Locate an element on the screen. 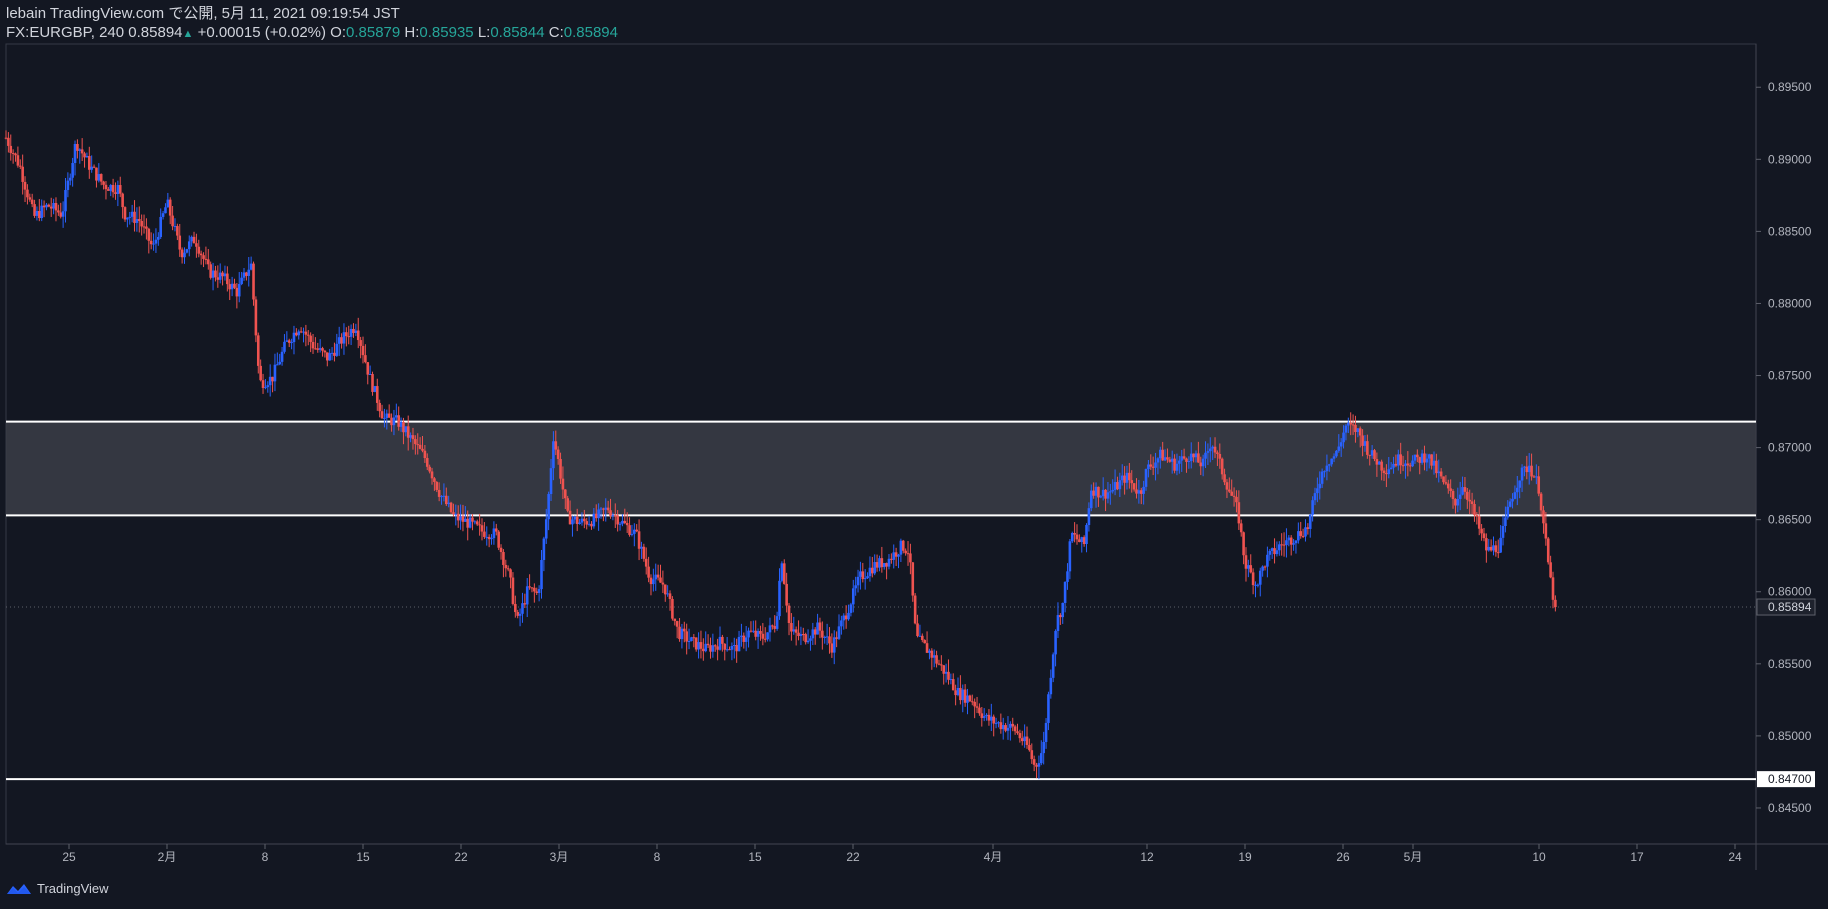  high-value: 0.85935 is located at coordinates (446, 32).